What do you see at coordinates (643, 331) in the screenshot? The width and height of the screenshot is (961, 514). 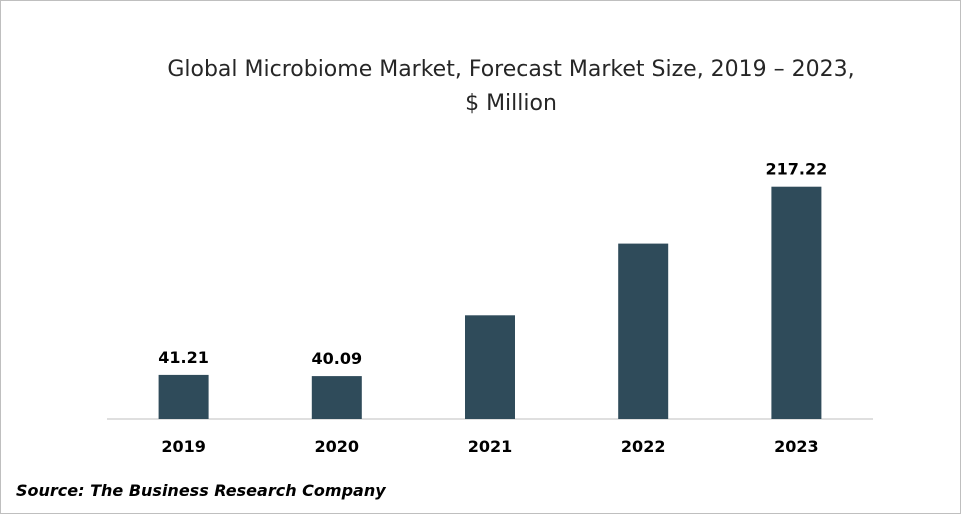 I see `bar-2022` at bounding box center [643, 331].